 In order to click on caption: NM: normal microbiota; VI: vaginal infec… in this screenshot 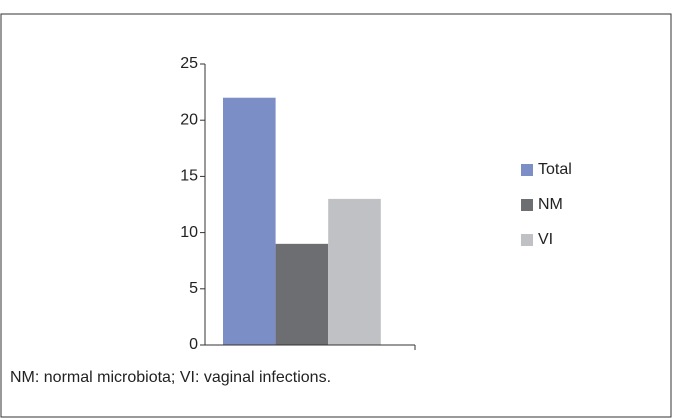, I will do `click(170, 377)`.